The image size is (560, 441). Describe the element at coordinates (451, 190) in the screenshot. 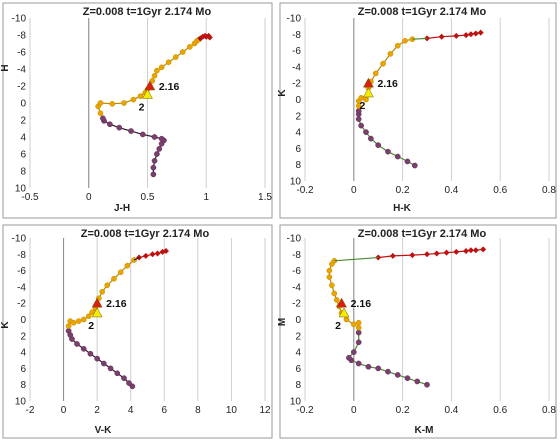

I see `x-tick-label: 0.4` at that location.